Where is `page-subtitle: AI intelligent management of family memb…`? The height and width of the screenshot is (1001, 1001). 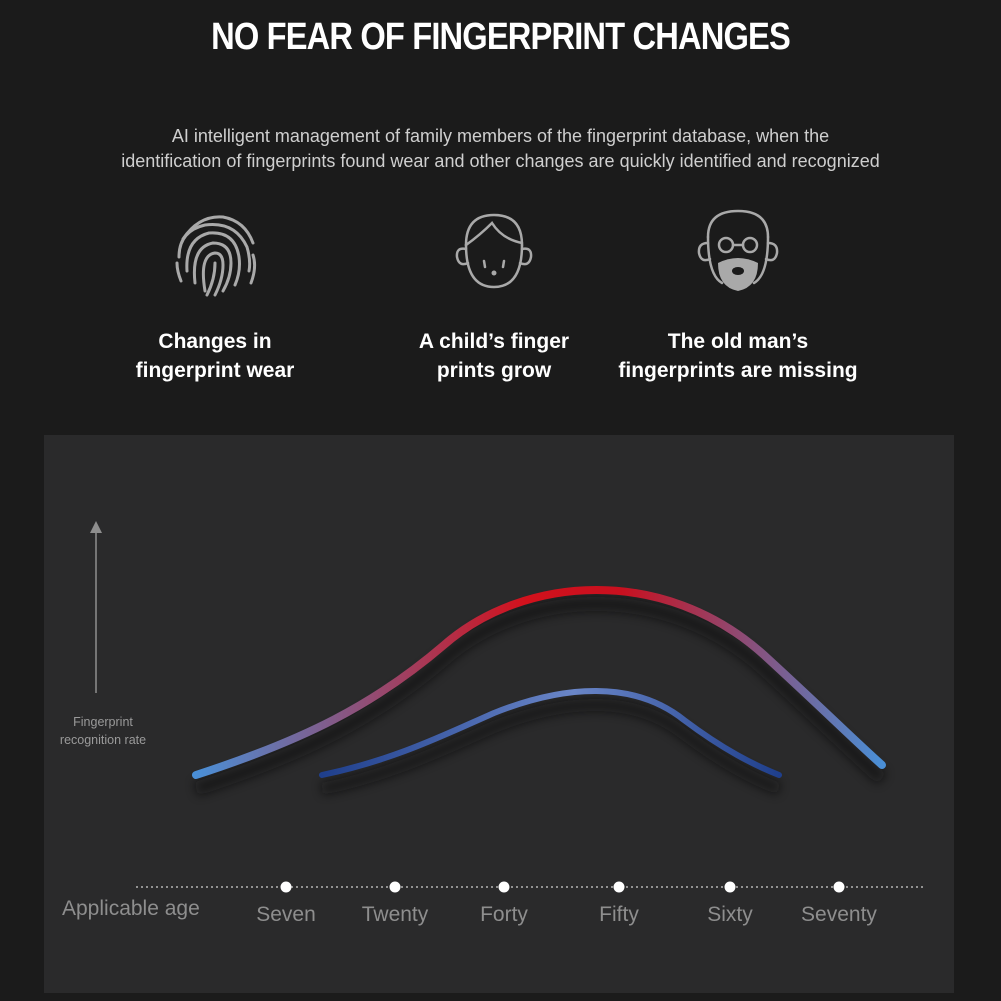 page-subtitle: AI intelligent management of family memb… is located at coordinates (500, 149).